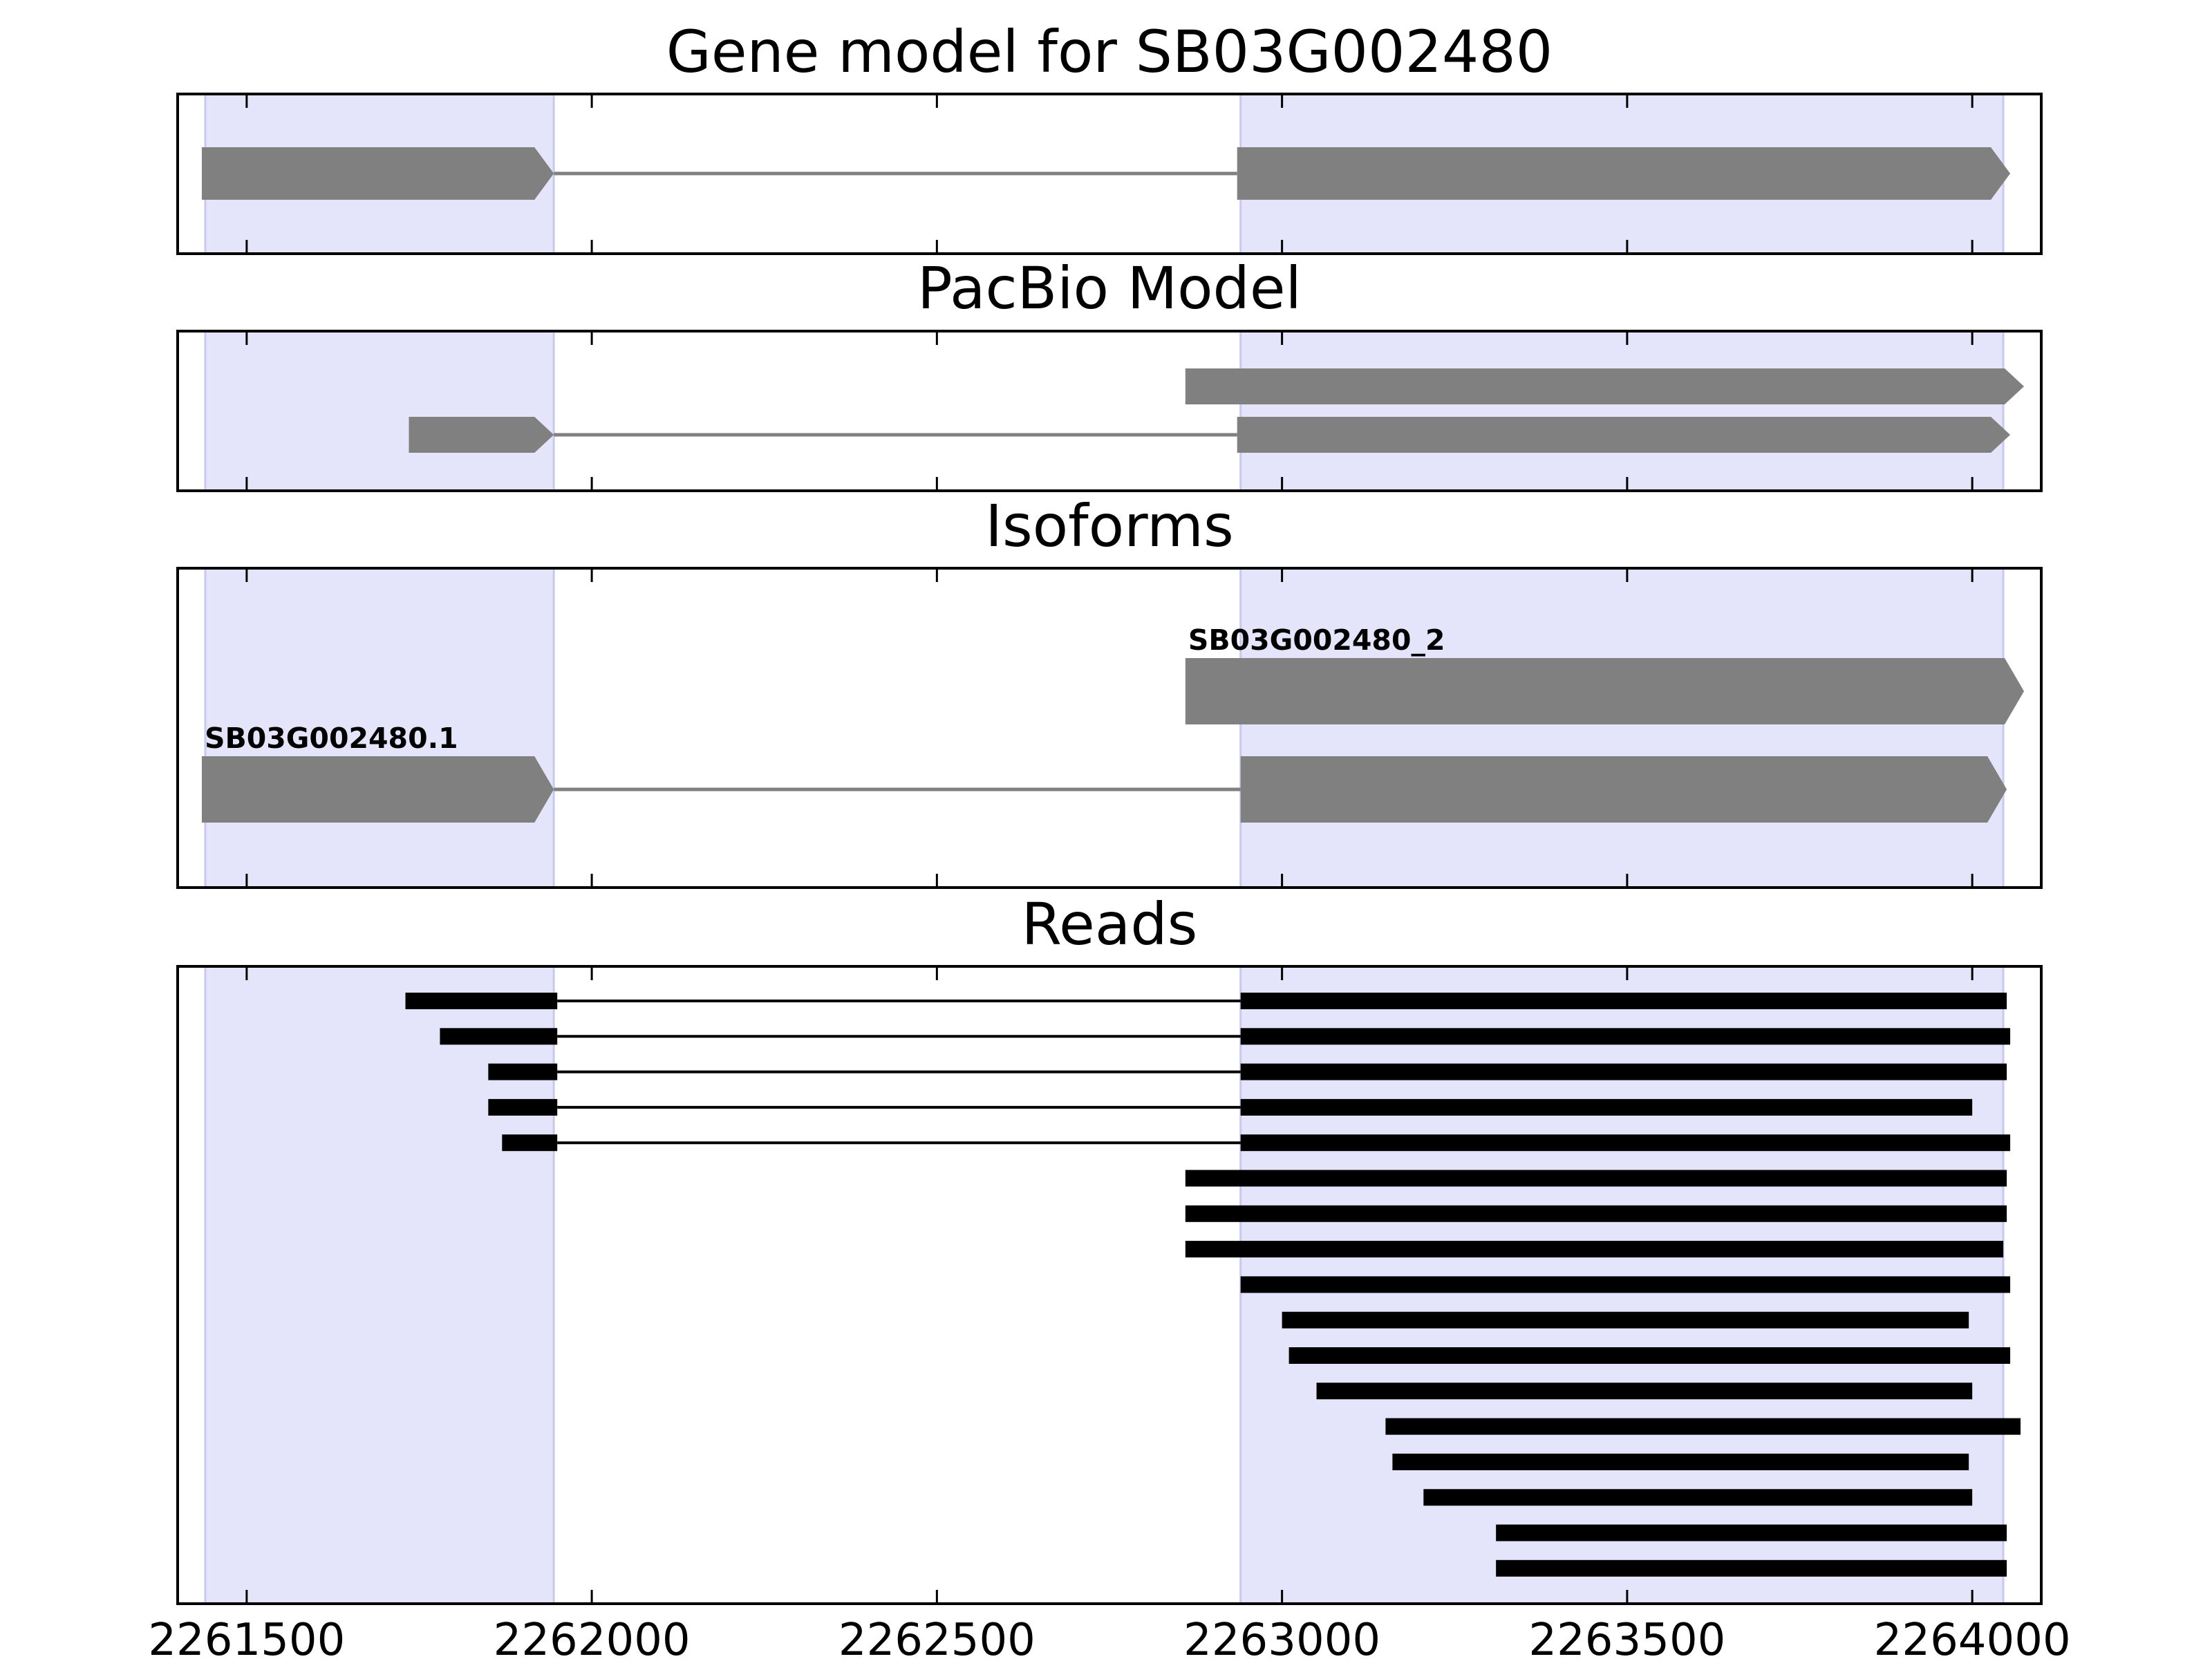 Image resolution: width=2212 pixels, height=1659 pixels. I want to click on transcript-track: SB03G002480_2, so click(1605, 674).